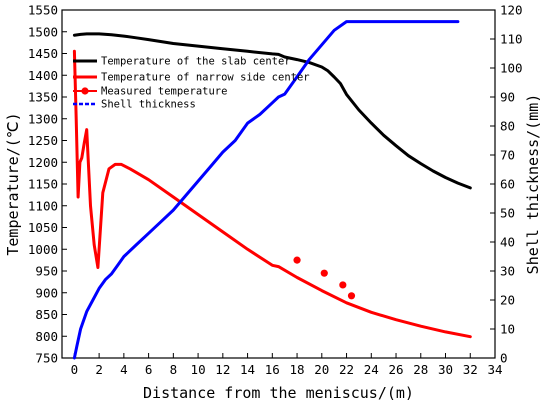 The image size is (550, 407). I want to click on x-tick-label: 0, so click(75, 369).